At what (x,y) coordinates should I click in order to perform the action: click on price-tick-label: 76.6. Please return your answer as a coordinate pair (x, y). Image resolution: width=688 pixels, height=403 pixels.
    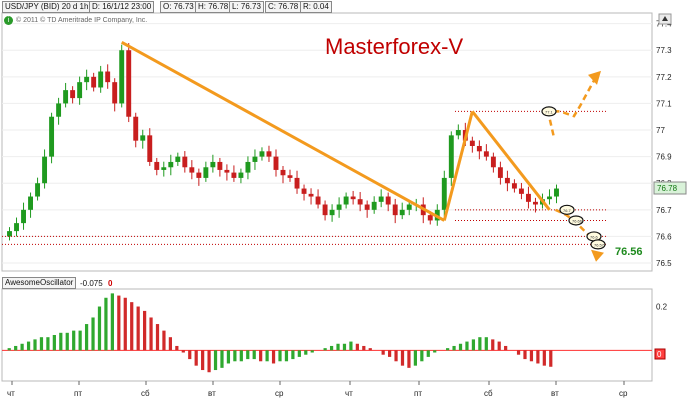
    Looking at the image, I should click on (664, 236).